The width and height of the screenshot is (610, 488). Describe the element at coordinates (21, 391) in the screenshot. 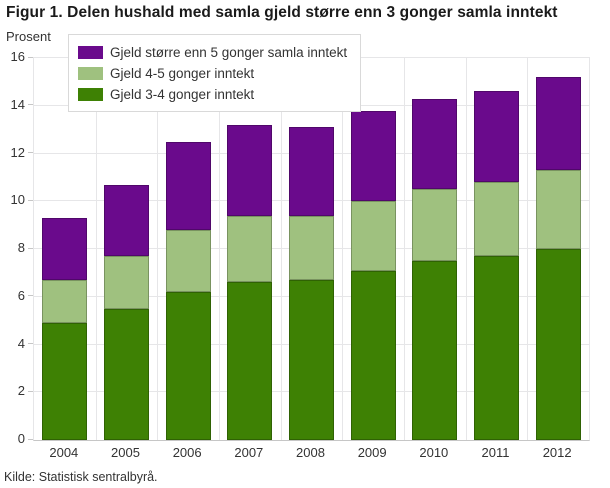

I see `y-tick-label: 2` at that location.